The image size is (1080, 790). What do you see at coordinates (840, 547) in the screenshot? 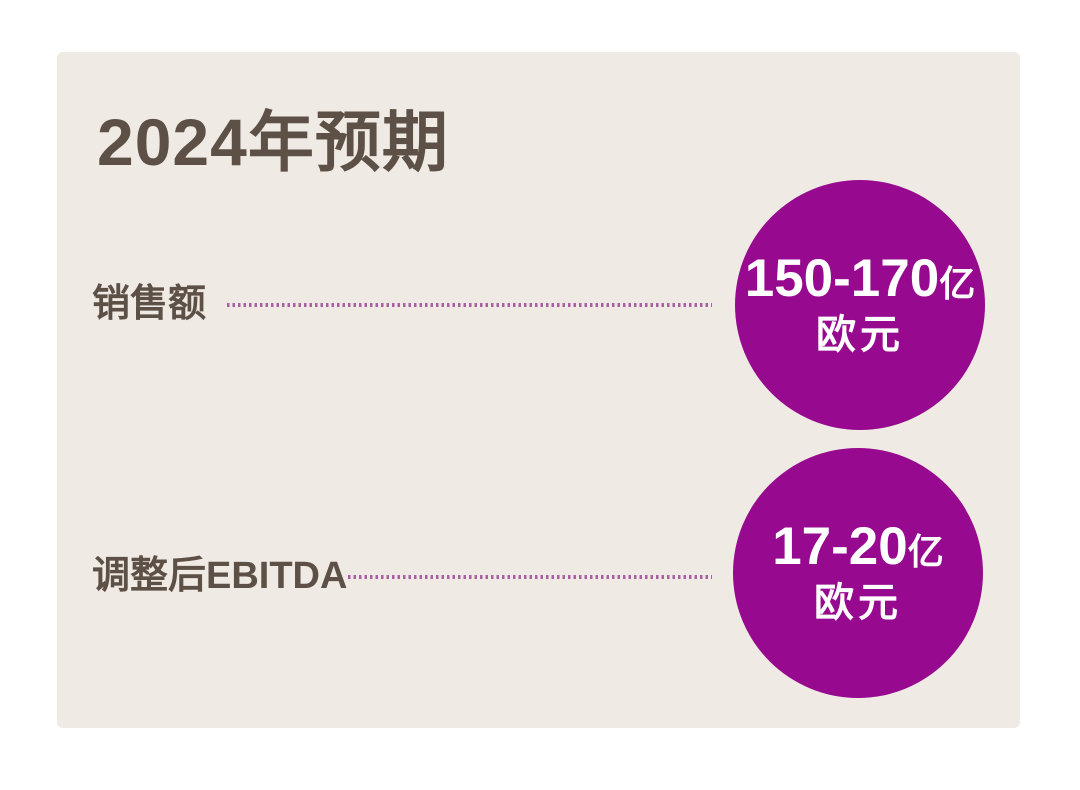
I see `value-main-ebitda: 17-20` at bounding box center [840, 547].